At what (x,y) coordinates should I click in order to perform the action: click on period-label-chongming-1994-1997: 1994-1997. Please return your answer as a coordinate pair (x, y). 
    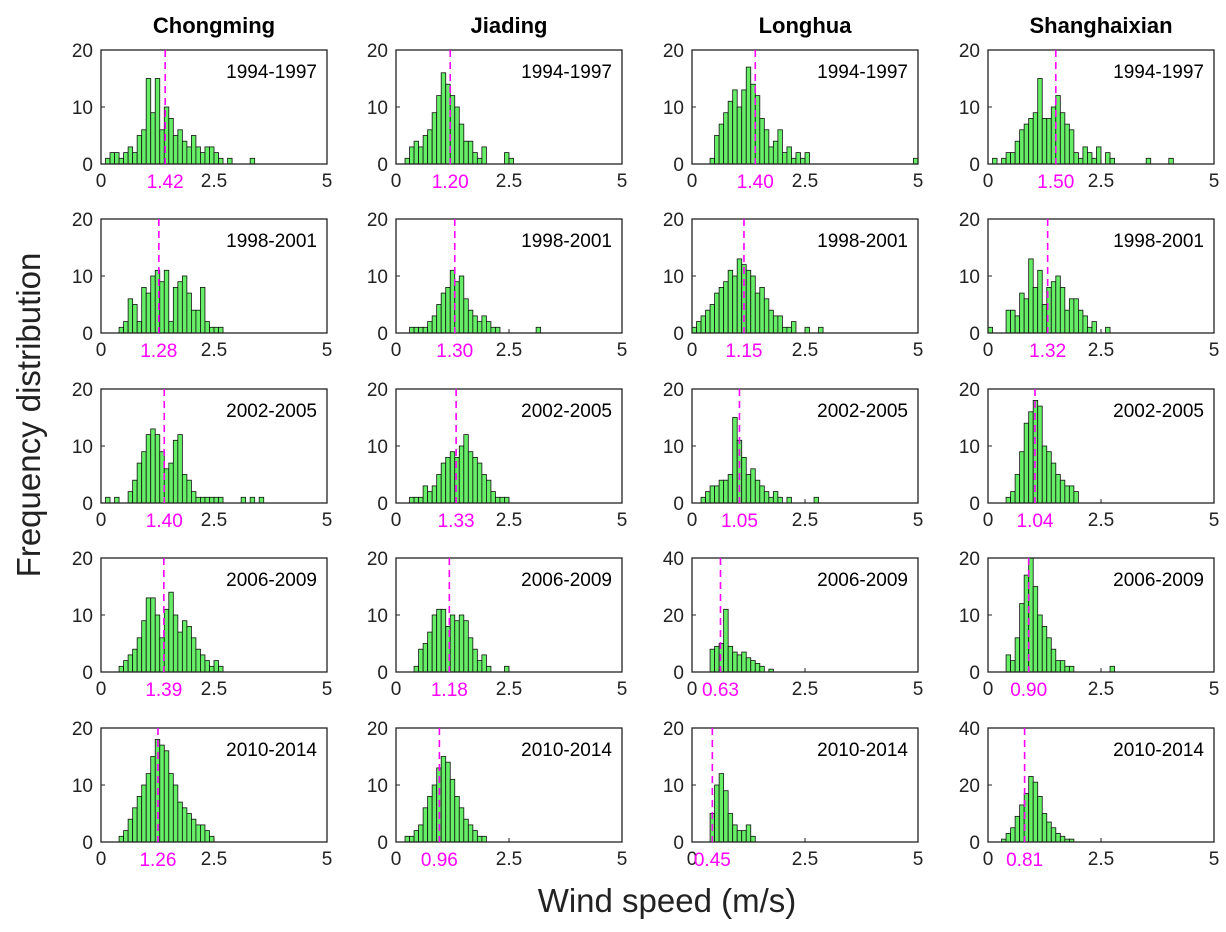
    Looking at the image, I should click on (271, 72).